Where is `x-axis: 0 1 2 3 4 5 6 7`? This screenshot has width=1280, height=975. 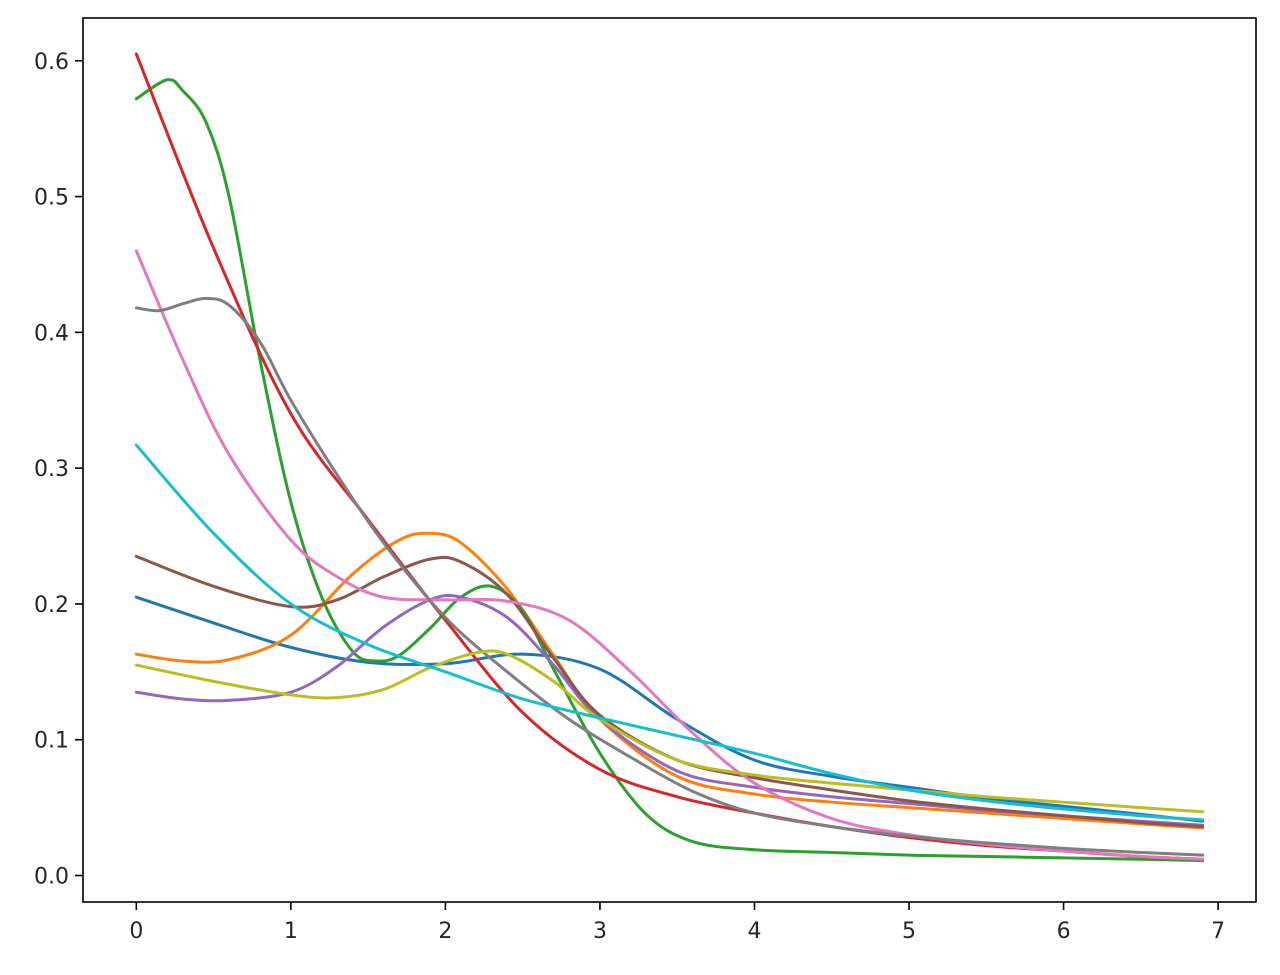 x-axis: 0 1 2 3 4 5 6 7 is located at coordinates (677, 923).